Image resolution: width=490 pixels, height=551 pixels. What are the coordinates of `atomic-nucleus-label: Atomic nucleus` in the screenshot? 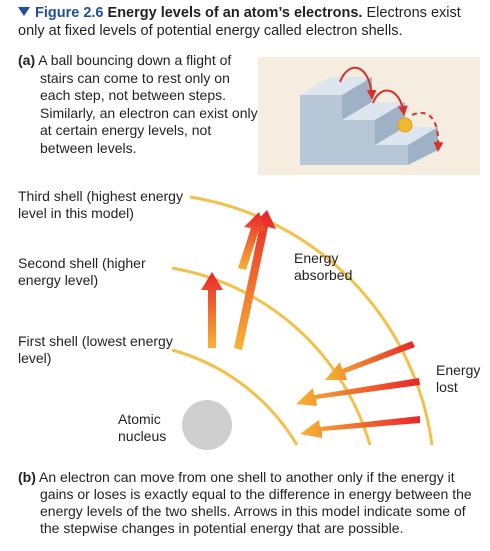 It's located at (142, 427).